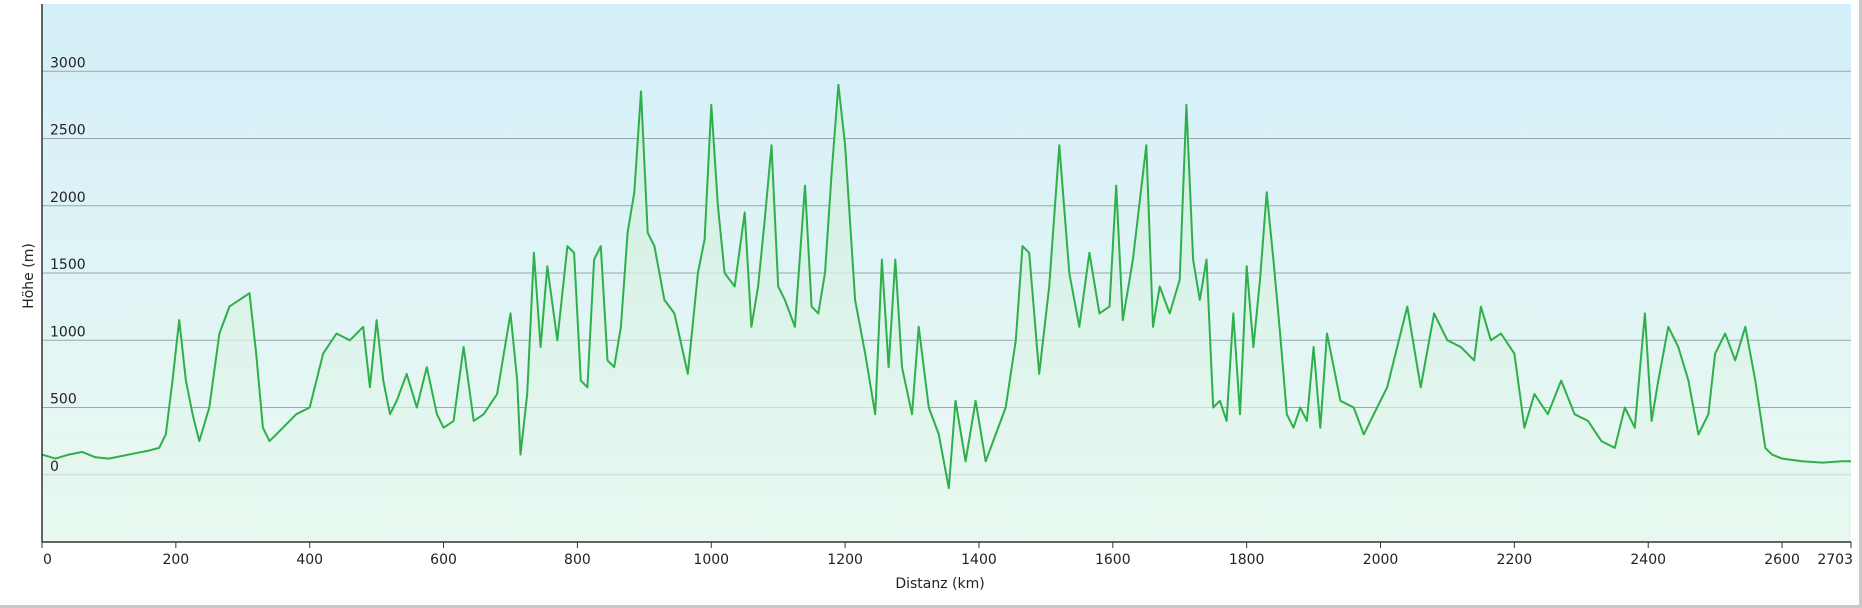 The height and width of the screenshot is (608, 1862). Describe the element at coordinates (54, 467) in the screenshot. I see `y-tick-label: 0` at that location.